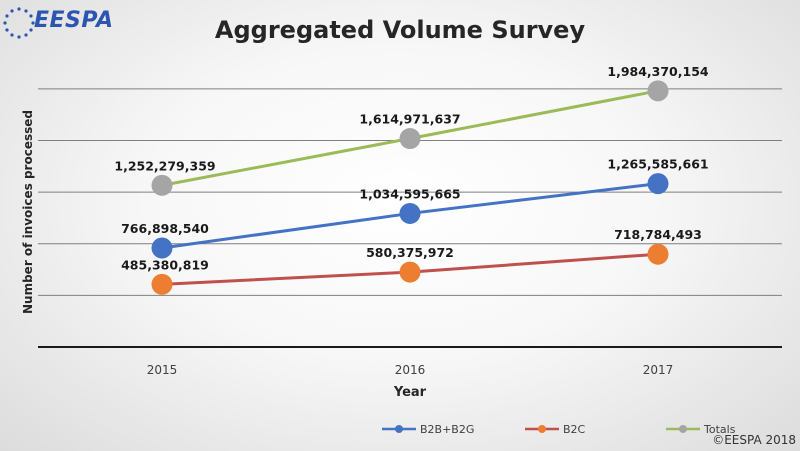 This screenshot has width=800, height=451. I want to click on legend-marker-totals, so click(683, 429).